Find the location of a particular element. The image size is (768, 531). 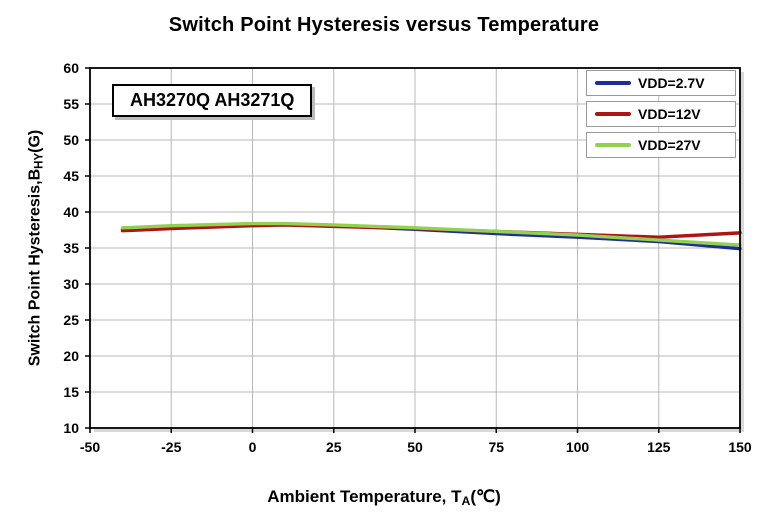

part-number-label: AH3270Q AH3271Q is located at coordinates (212, 100).